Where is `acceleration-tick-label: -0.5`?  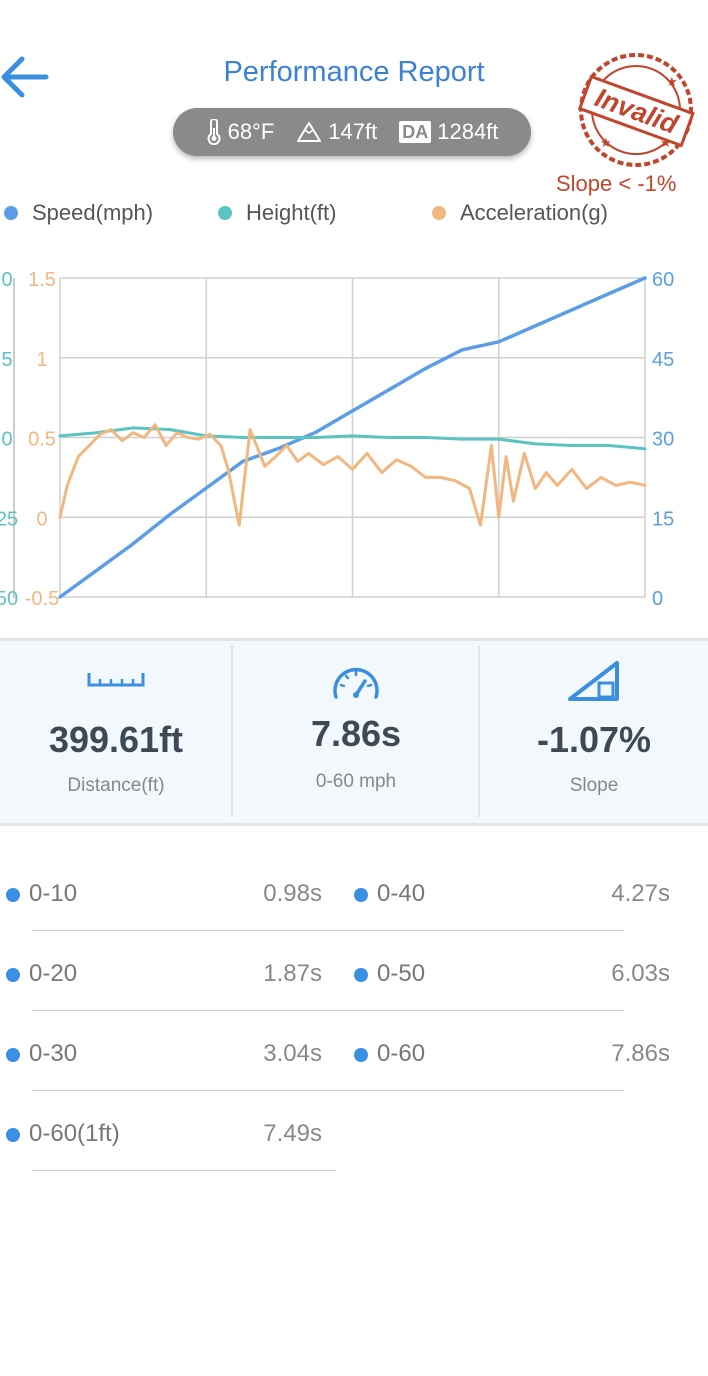 acceleration-tick-label: -0.5 is located at coordinates (42, 599).